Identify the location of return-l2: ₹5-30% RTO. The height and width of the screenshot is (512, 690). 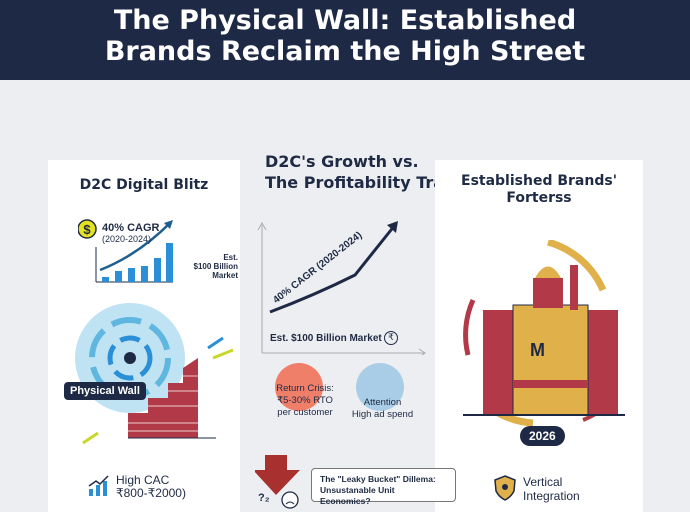
(305, 400).